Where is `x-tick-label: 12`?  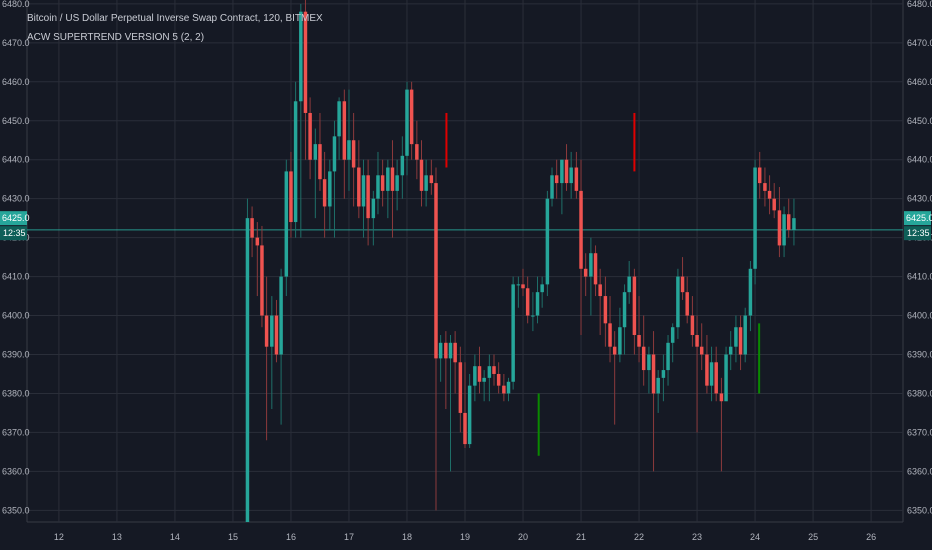 x-tick-label: 12 is located at coordinates (59, 537).